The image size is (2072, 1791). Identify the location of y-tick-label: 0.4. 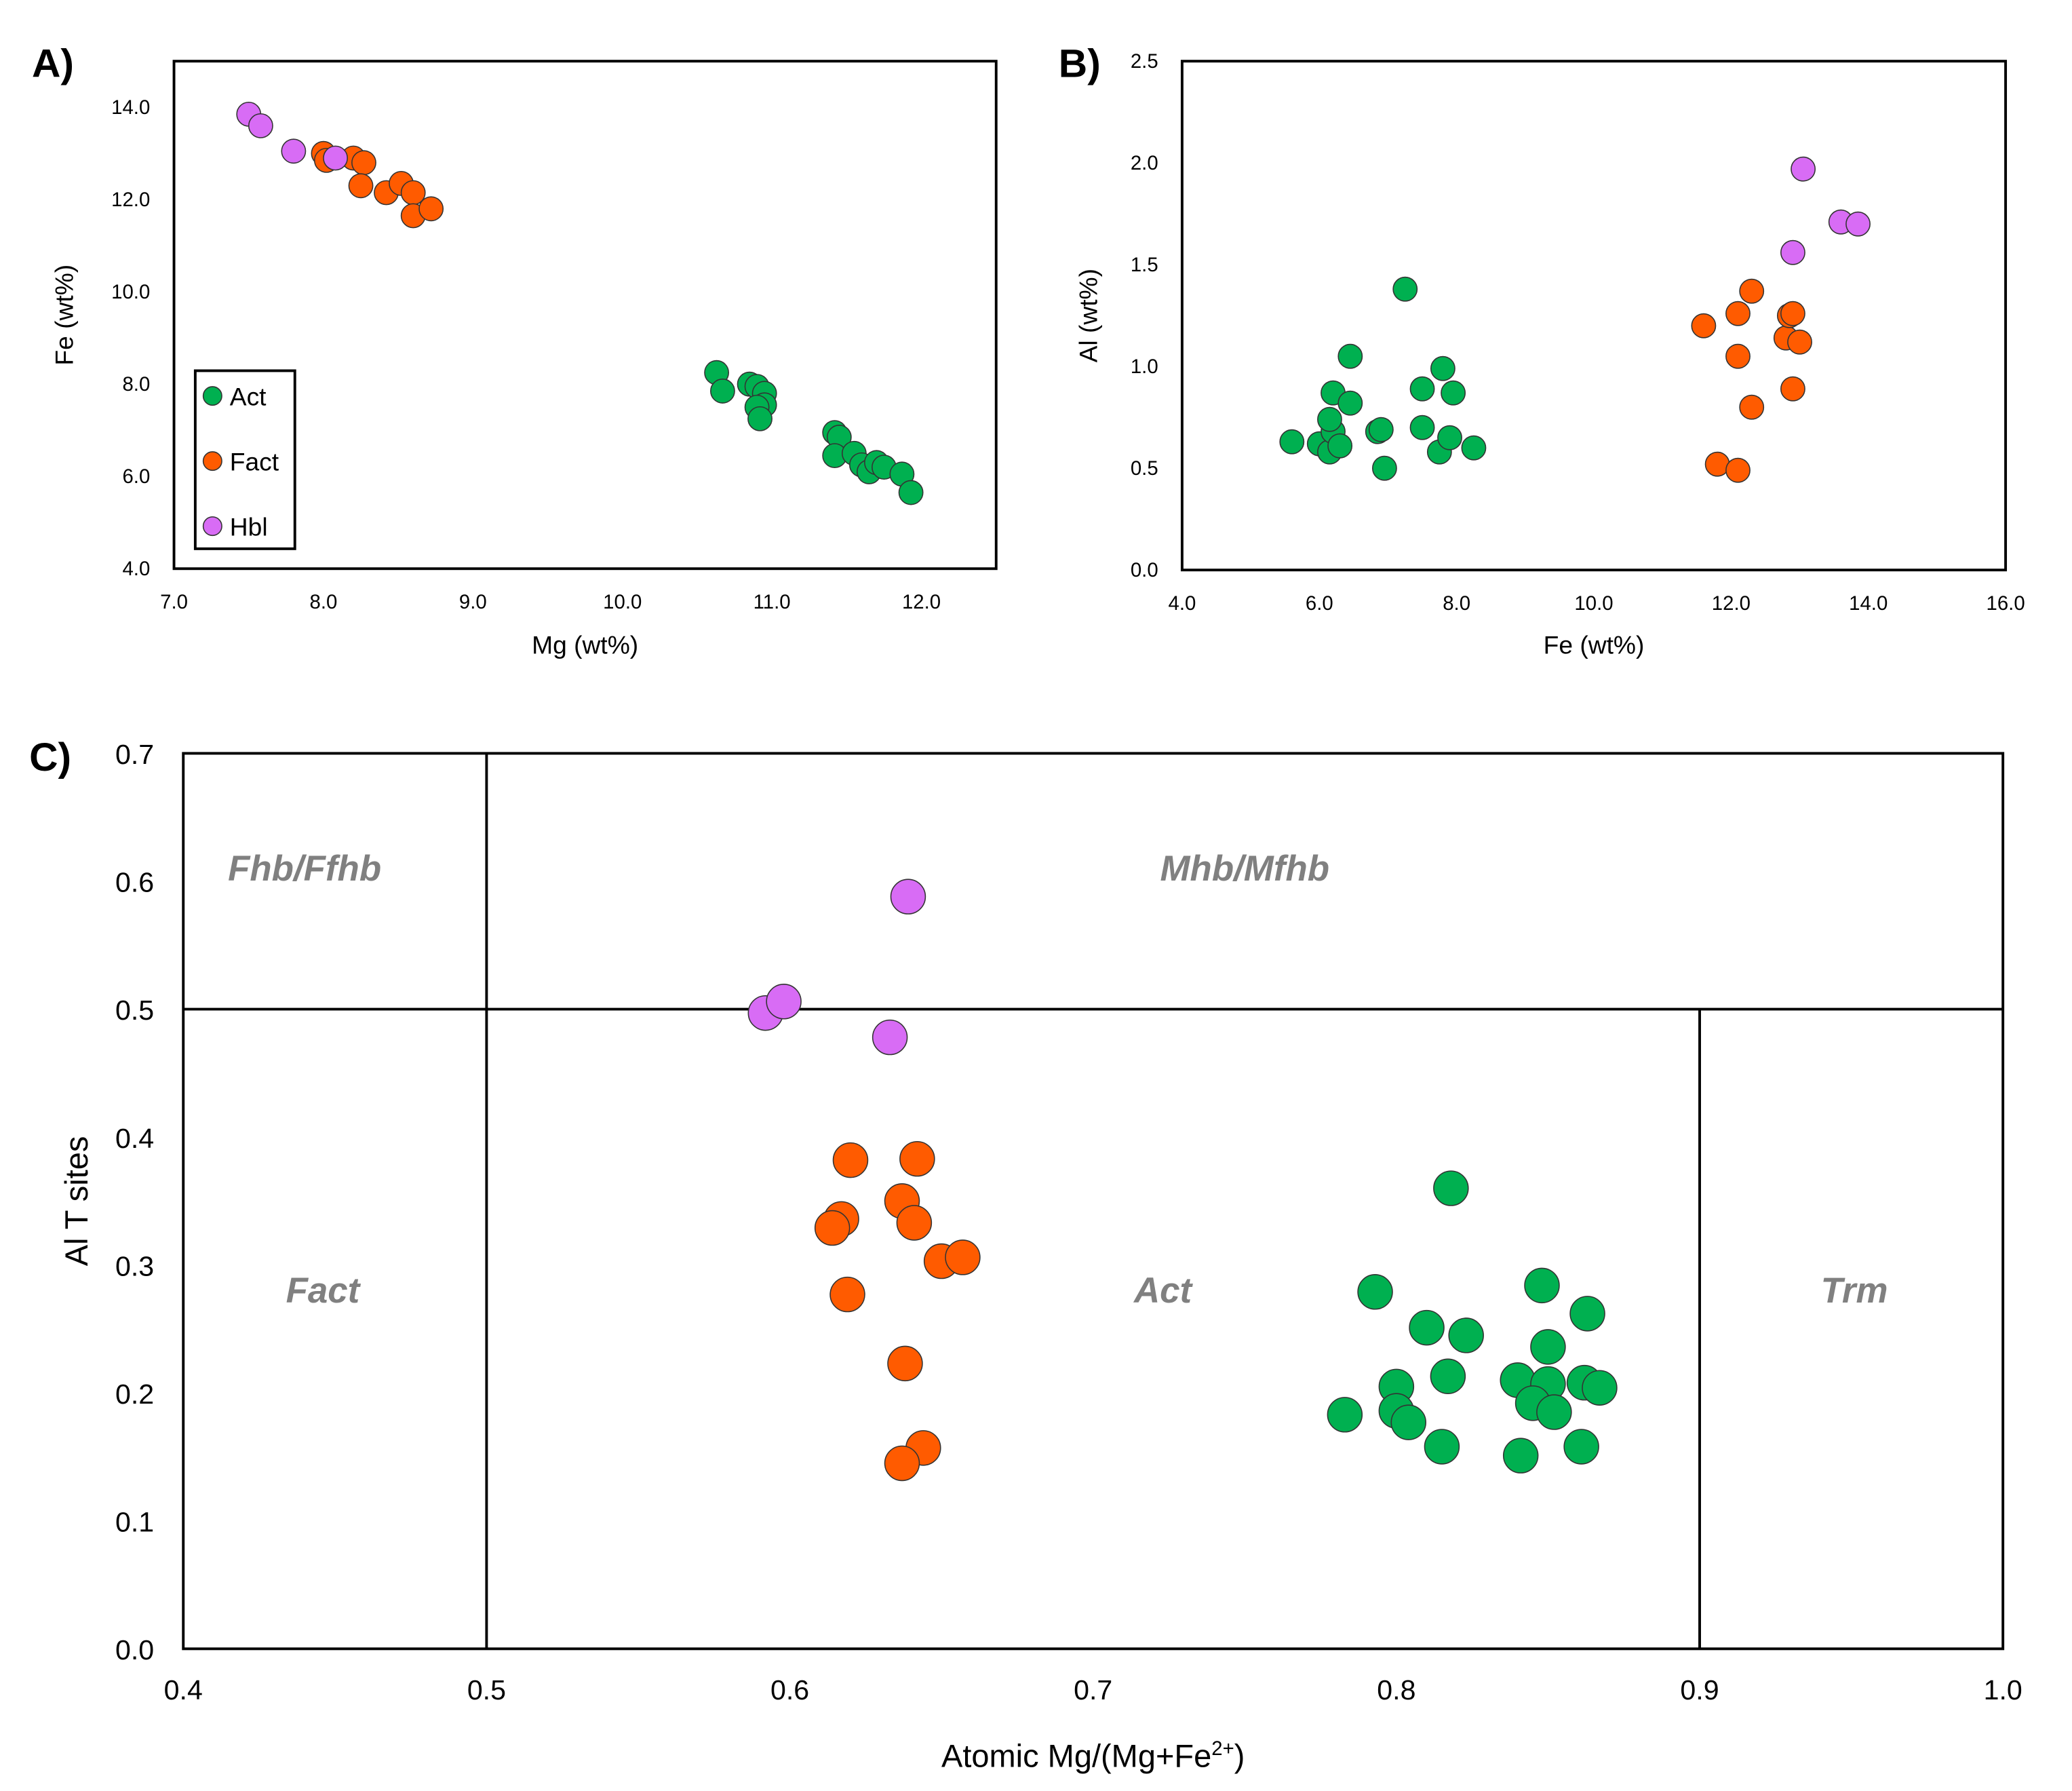
(134, 1139).